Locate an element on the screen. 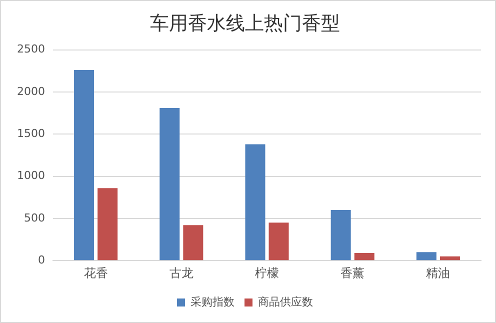 This screenshot has width=496, height=323. x-tick-label: 精油 is located at coordinates (438, 273).